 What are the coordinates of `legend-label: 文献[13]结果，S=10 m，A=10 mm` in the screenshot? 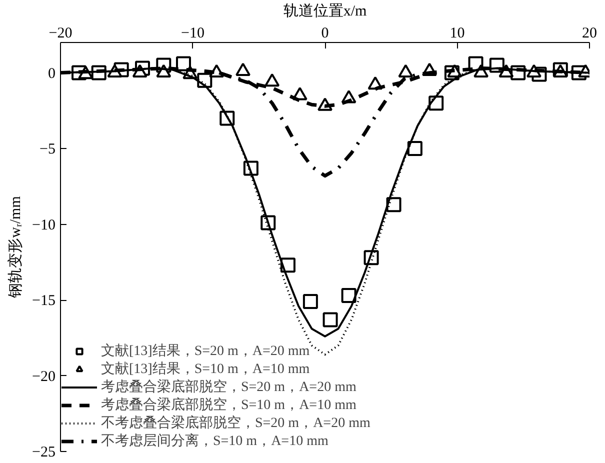 It's located at (205, 369).